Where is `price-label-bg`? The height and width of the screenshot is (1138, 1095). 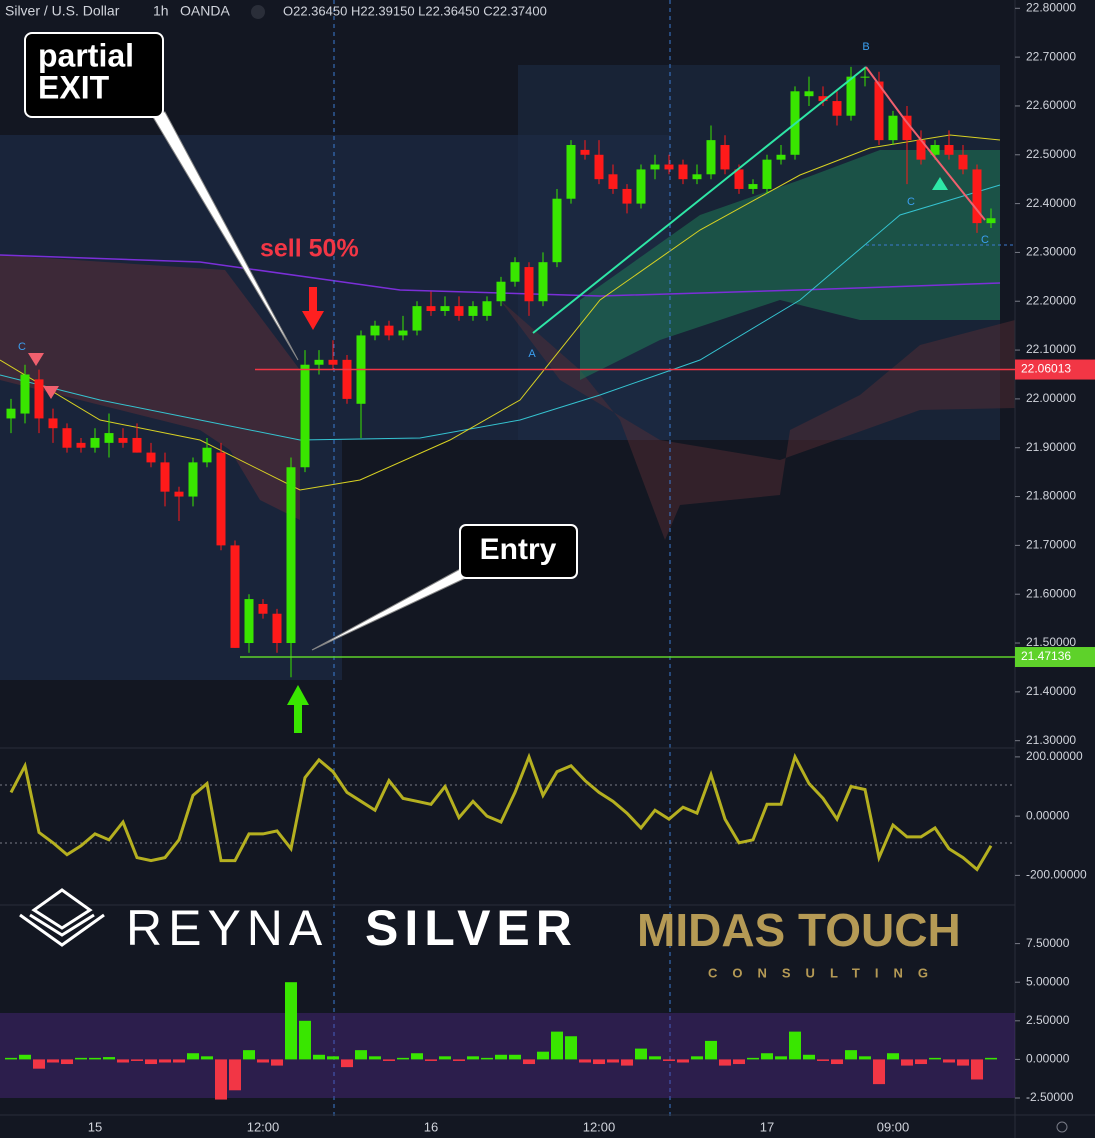
price-label-bg is located at coordinates (1055, 369).